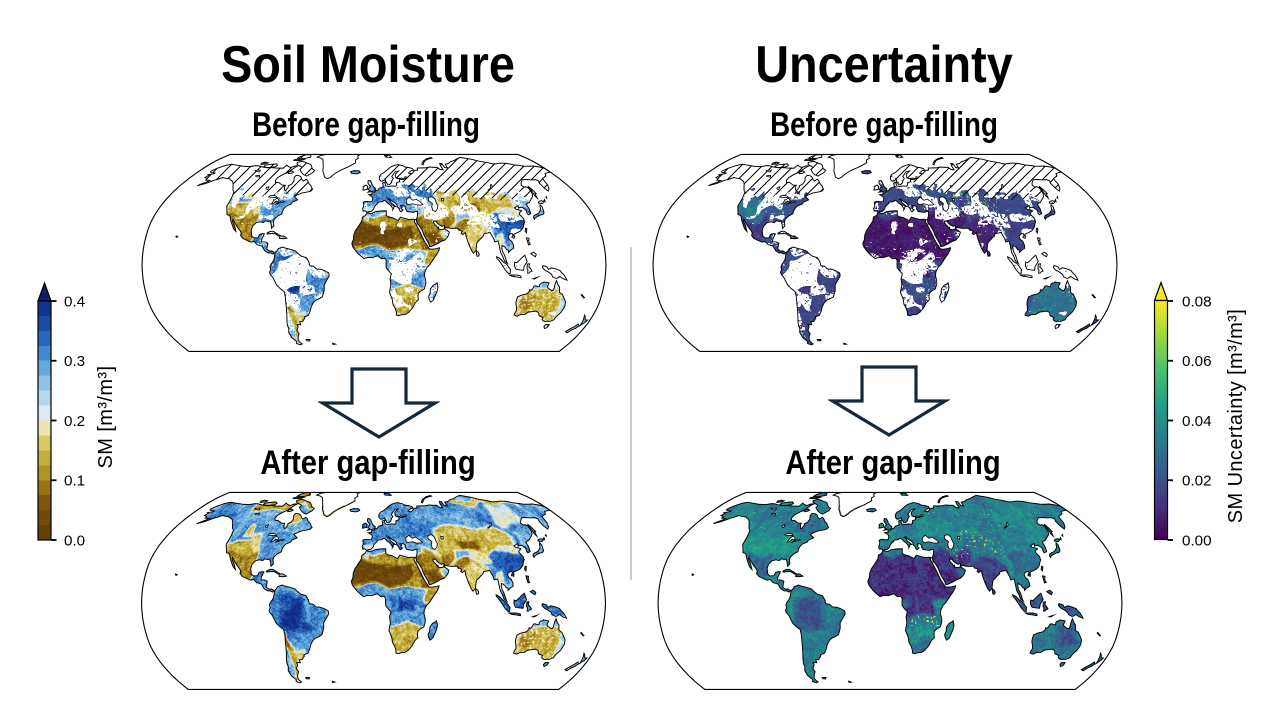  Describe the element at coordinates (74, 301) in the screenshot. I see `svg-text: 0.4` at that location.